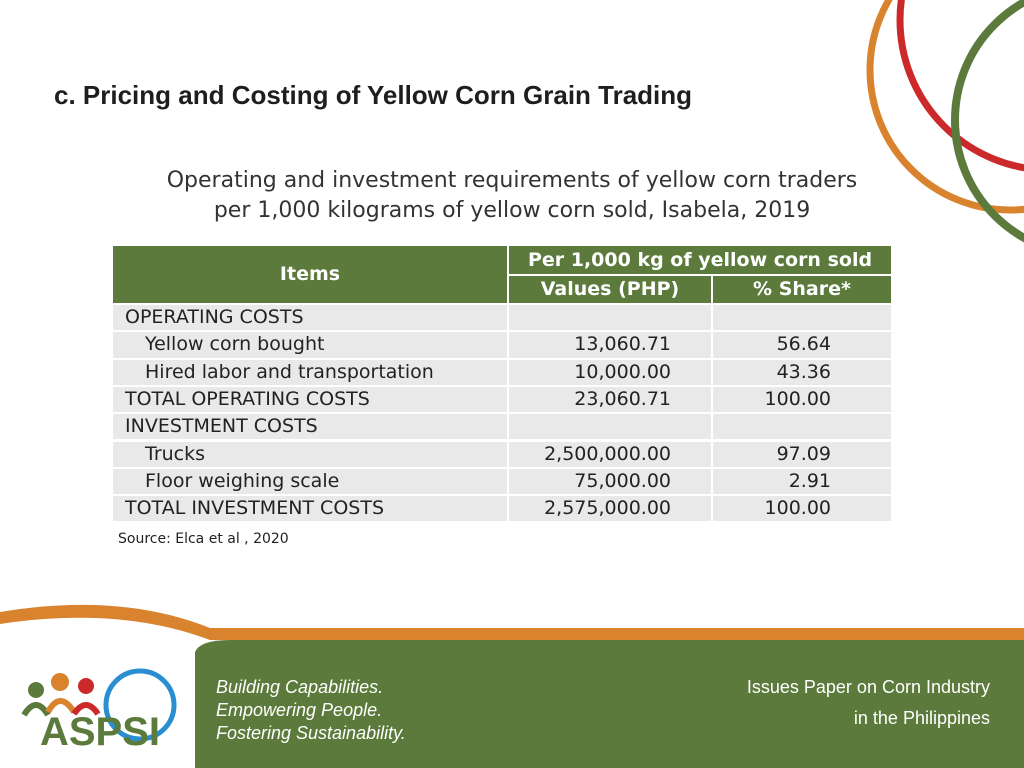 This screenshot has height=768, width=1024. What do you see at coordinates (300, 687) in the screenshot?
I see `tagline: Building Capabilities.` at bounding box center [300, 687].